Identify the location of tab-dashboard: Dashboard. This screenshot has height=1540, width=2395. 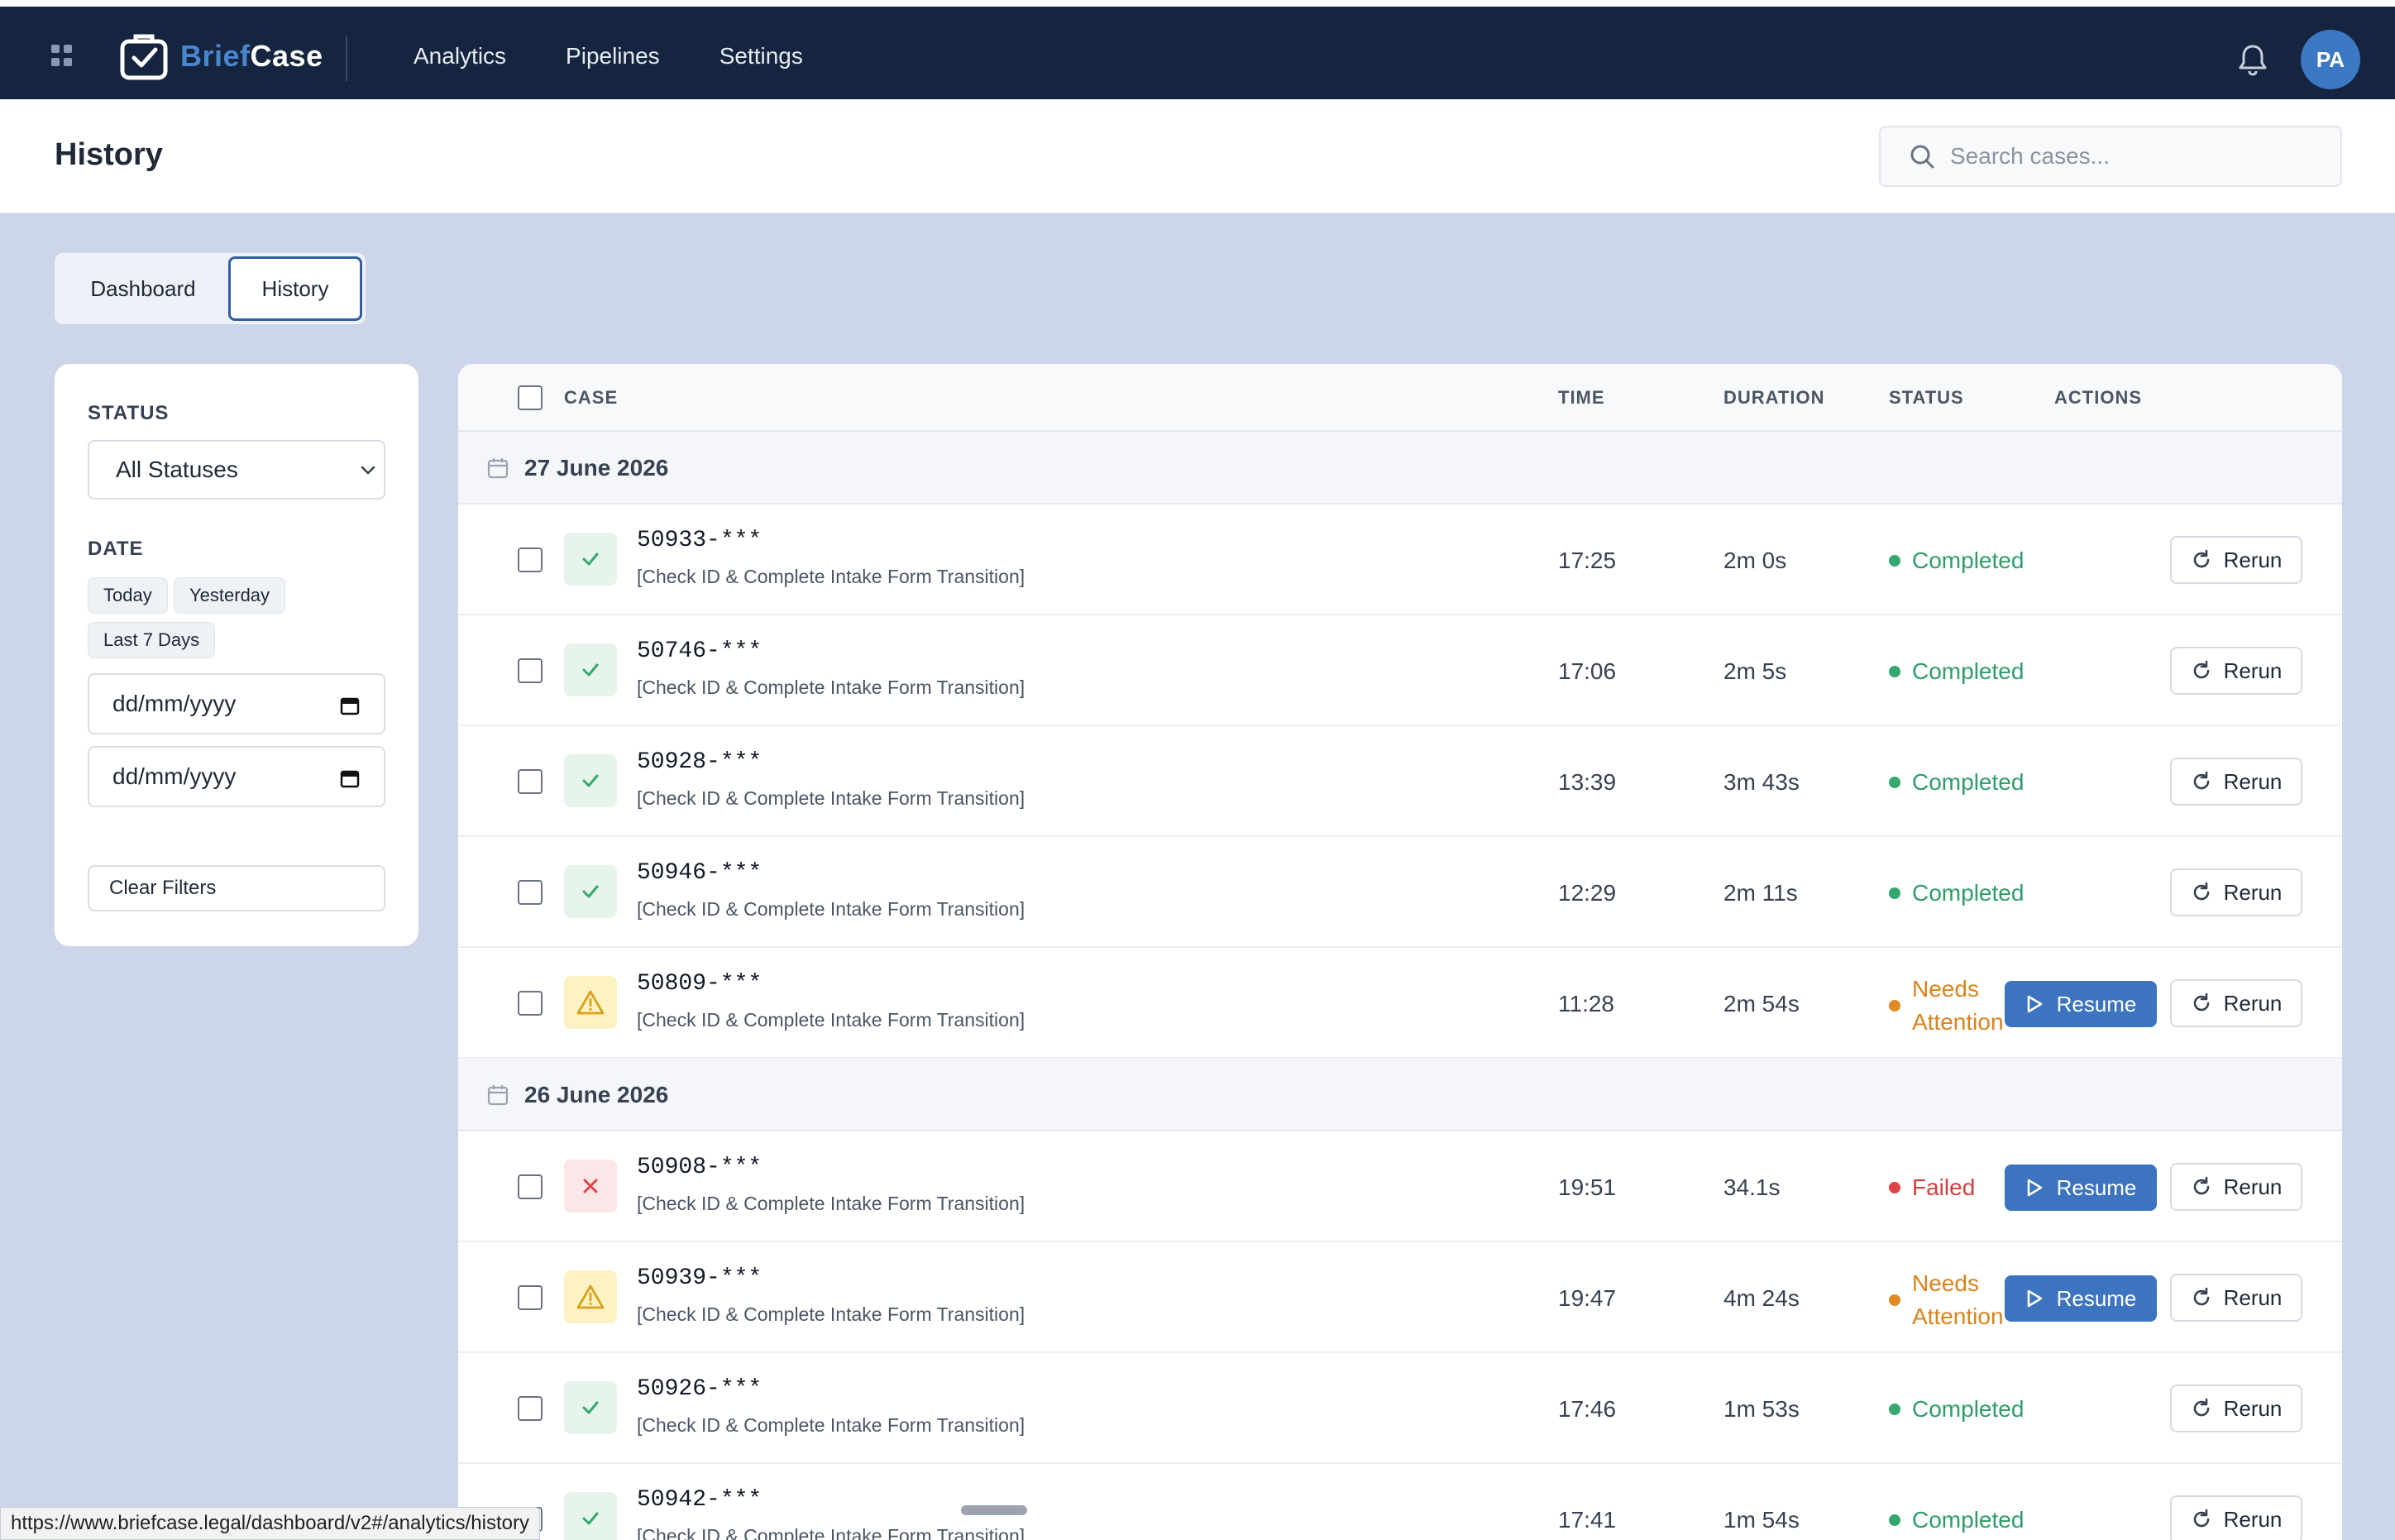
(143, 288).